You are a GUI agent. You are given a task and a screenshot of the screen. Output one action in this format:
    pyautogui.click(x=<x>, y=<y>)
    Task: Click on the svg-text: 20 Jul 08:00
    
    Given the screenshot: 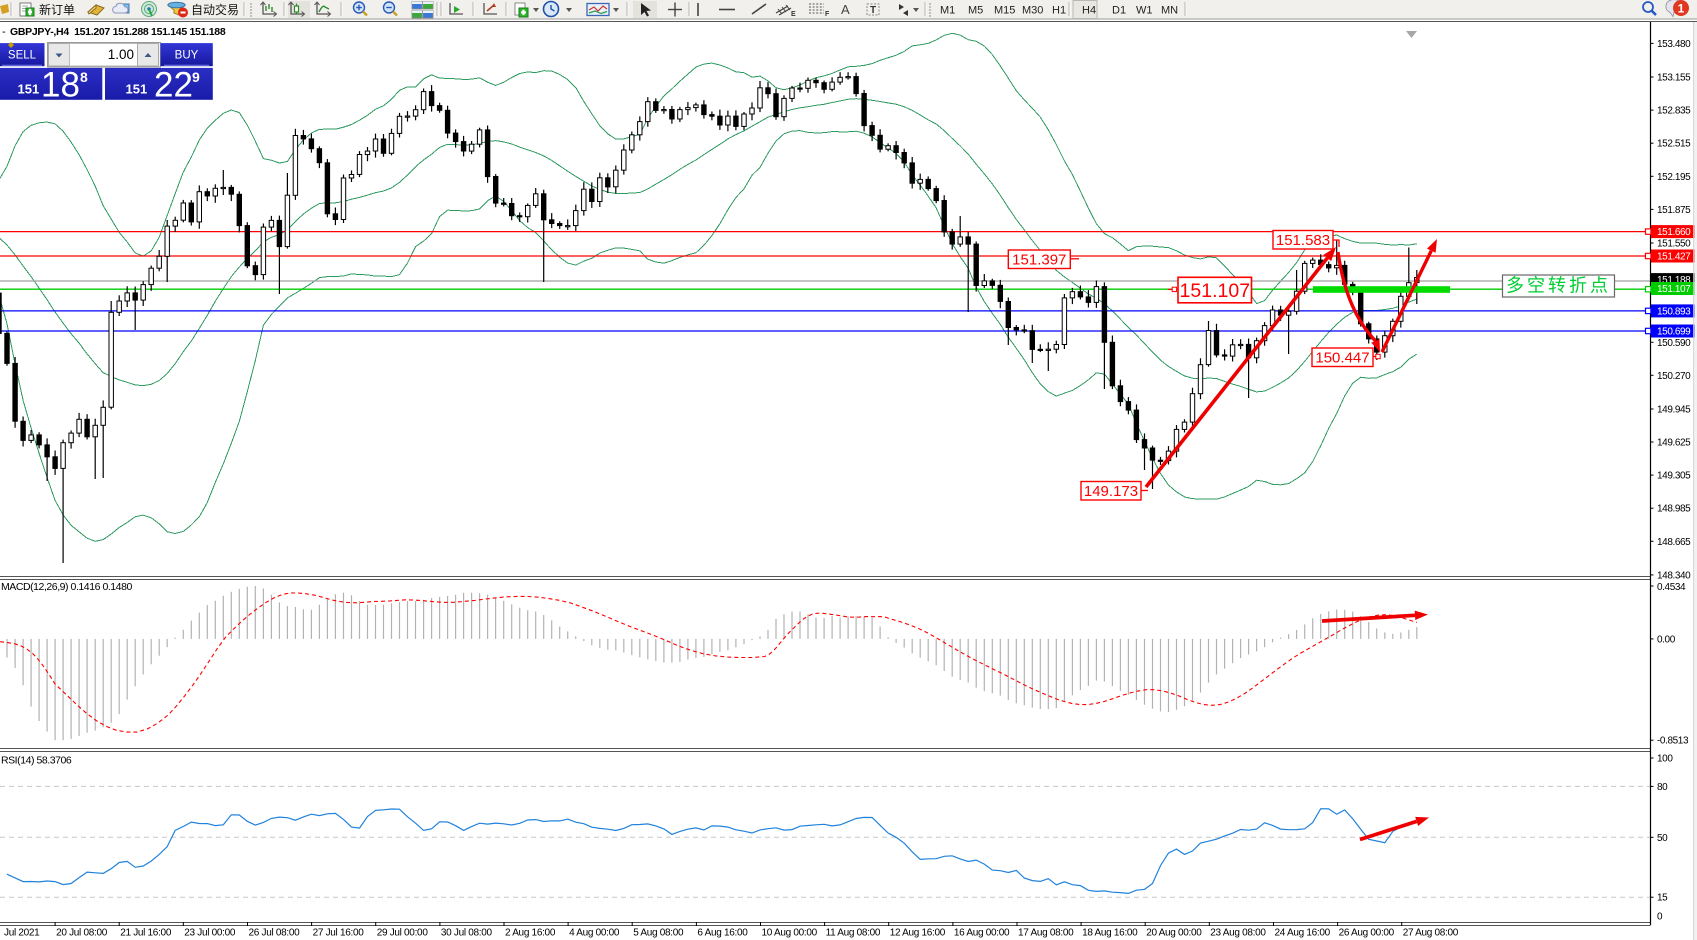 What is the action you would take?
    pyautogui.click(x=82, y=933)
    